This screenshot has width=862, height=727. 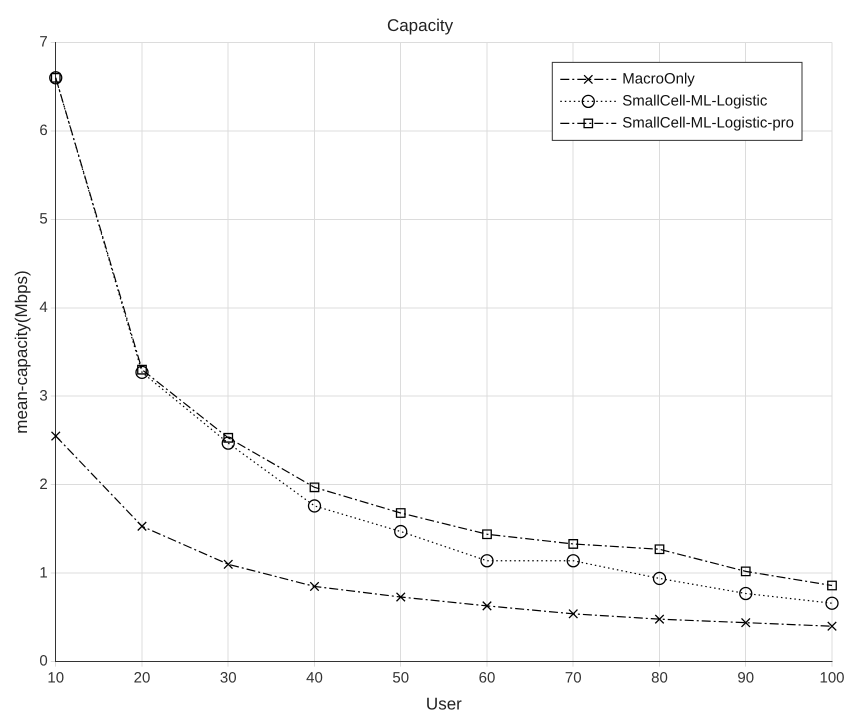 I want to click on y-tick-label: 0, so click(x=43, y=661).